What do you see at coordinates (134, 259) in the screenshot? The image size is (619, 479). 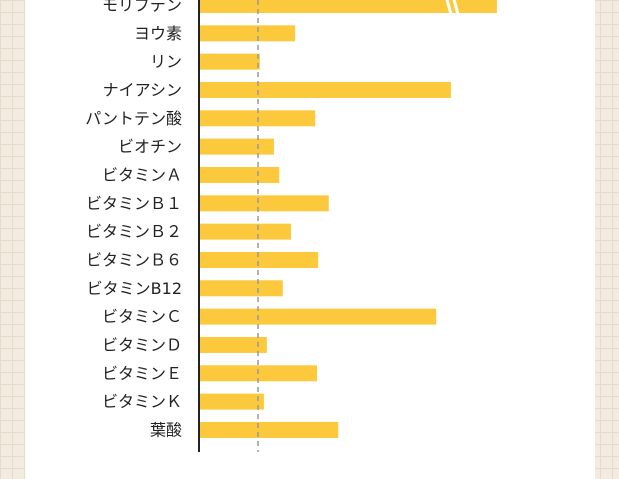 I see `category-label: ビタミンＢ６` at bounding box center [134, 259].